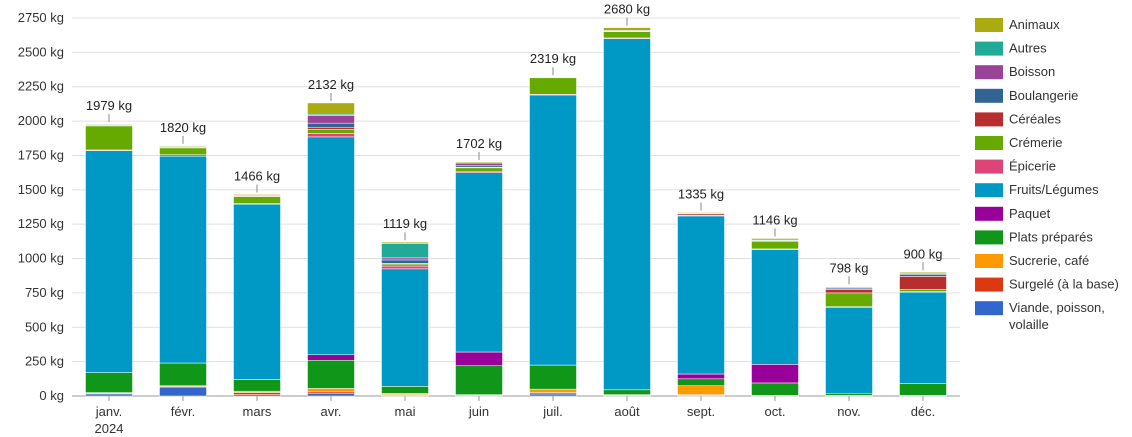 The image size is (1132, 437). Describe the element at coordinates (1034, 24) in the screenshot. I see `legend-label: Animaux` at that location.